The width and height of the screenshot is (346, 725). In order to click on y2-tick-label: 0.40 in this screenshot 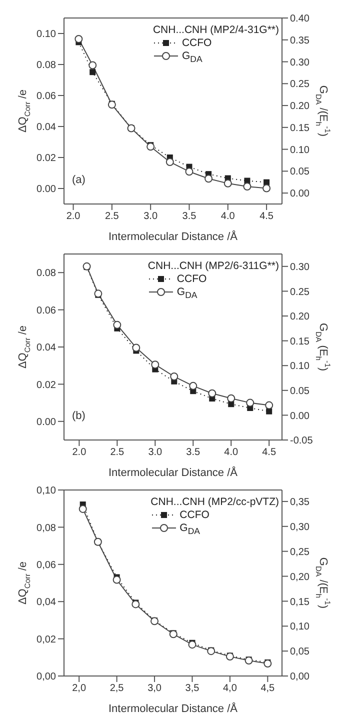, I will do `click(300, 19)`.